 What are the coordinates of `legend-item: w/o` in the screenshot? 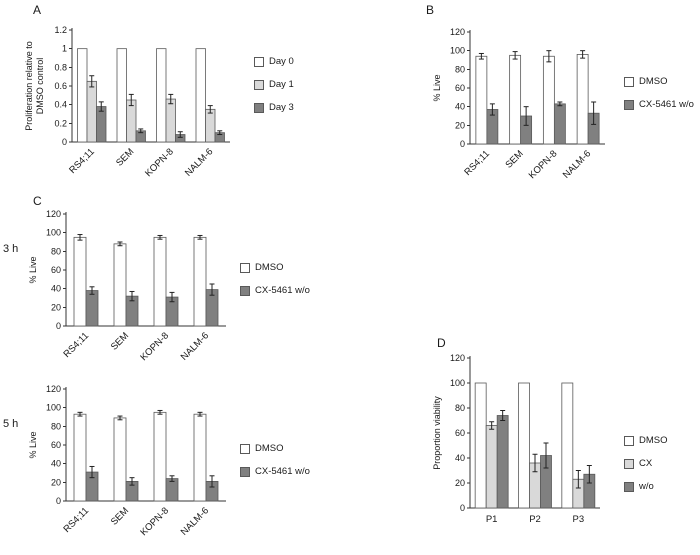 It's located at (646, 486).